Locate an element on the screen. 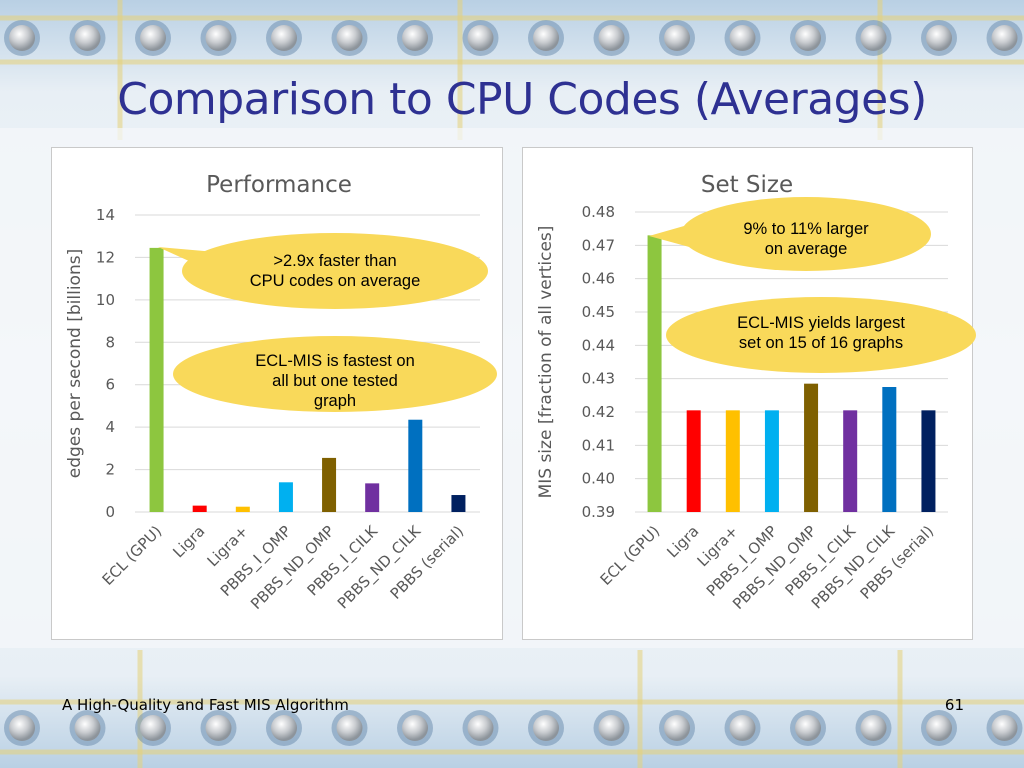 This screenshot has height=768, width=1024. y-tick-label: 0.45 is located at coordinates (598, 312).